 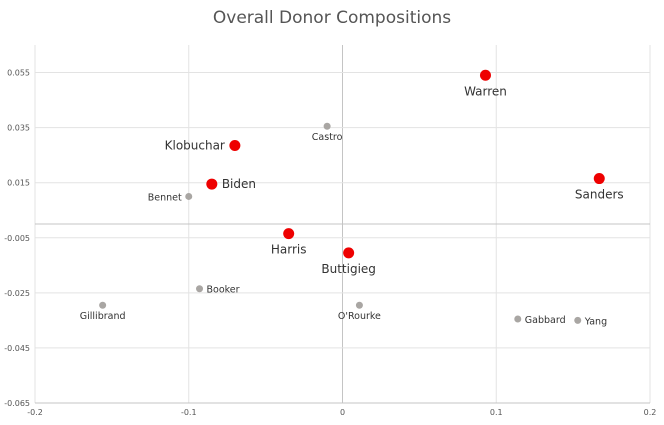 I want to click on y-tick-label: 0.015, so click(x=18, y=183).